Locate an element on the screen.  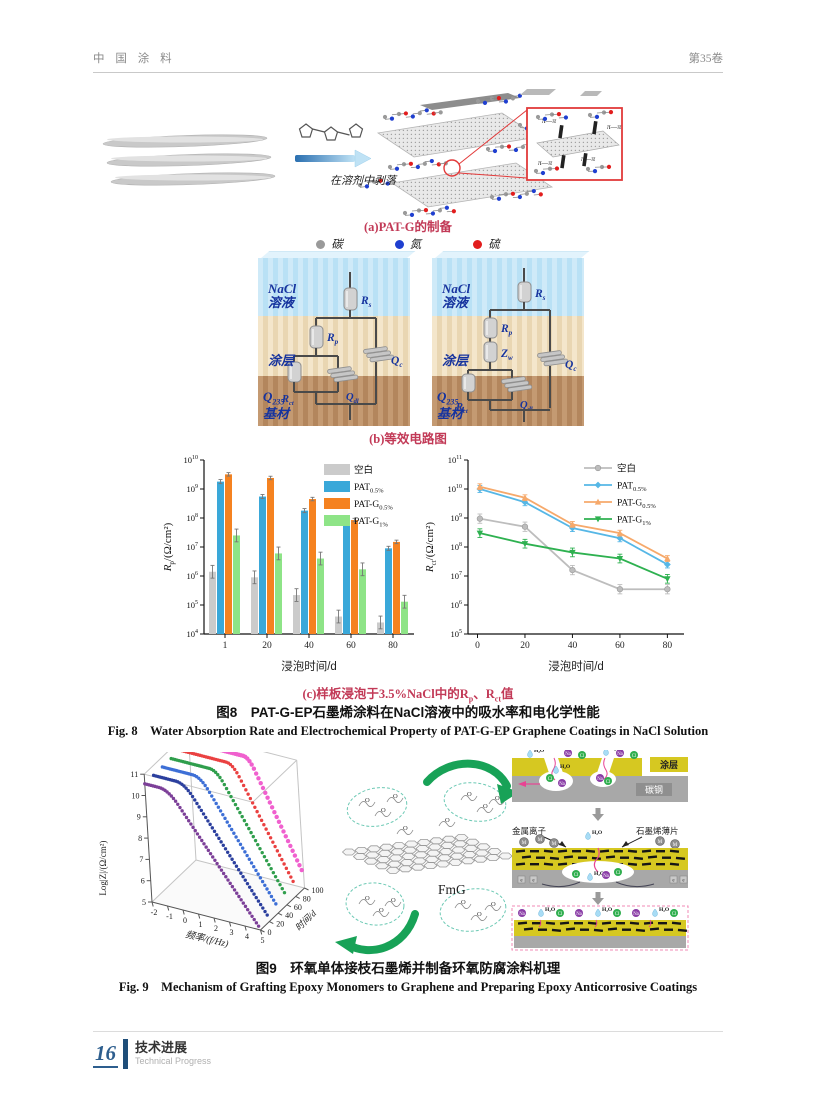
svg-text: 9 is located at coordinates (139, 817).